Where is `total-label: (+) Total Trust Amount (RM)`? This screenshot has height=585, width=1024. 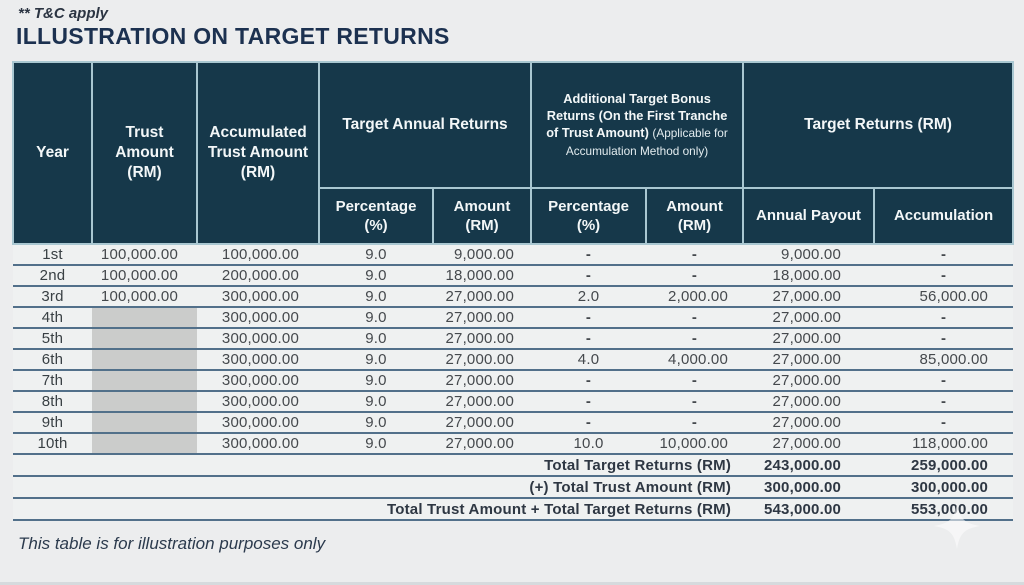
total-label: (+) Total Trust Amount (RM) is located at coordinates (378, 487).